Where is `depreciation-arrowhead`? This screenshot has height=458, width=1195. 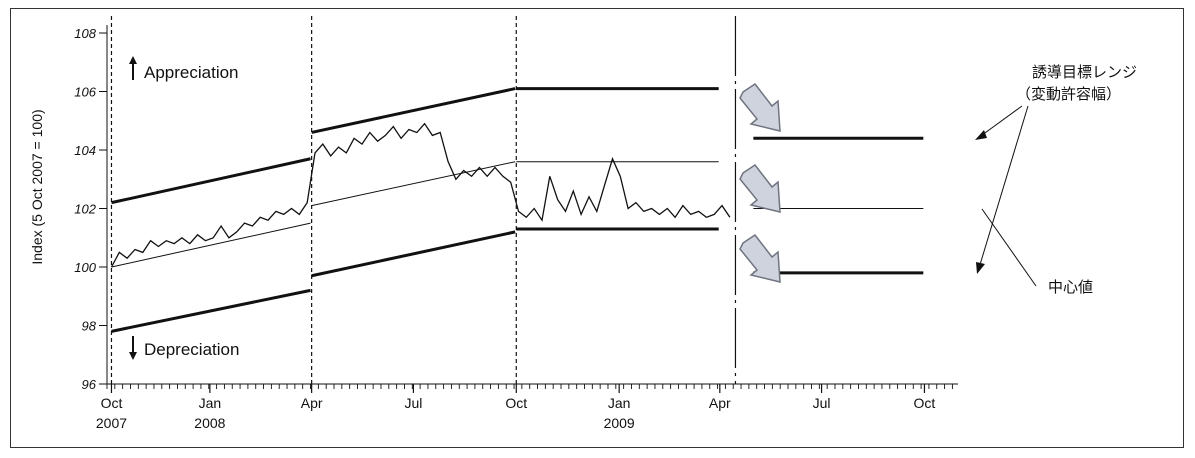 depreciation-arrowhead is located at coordinates (133, 356).